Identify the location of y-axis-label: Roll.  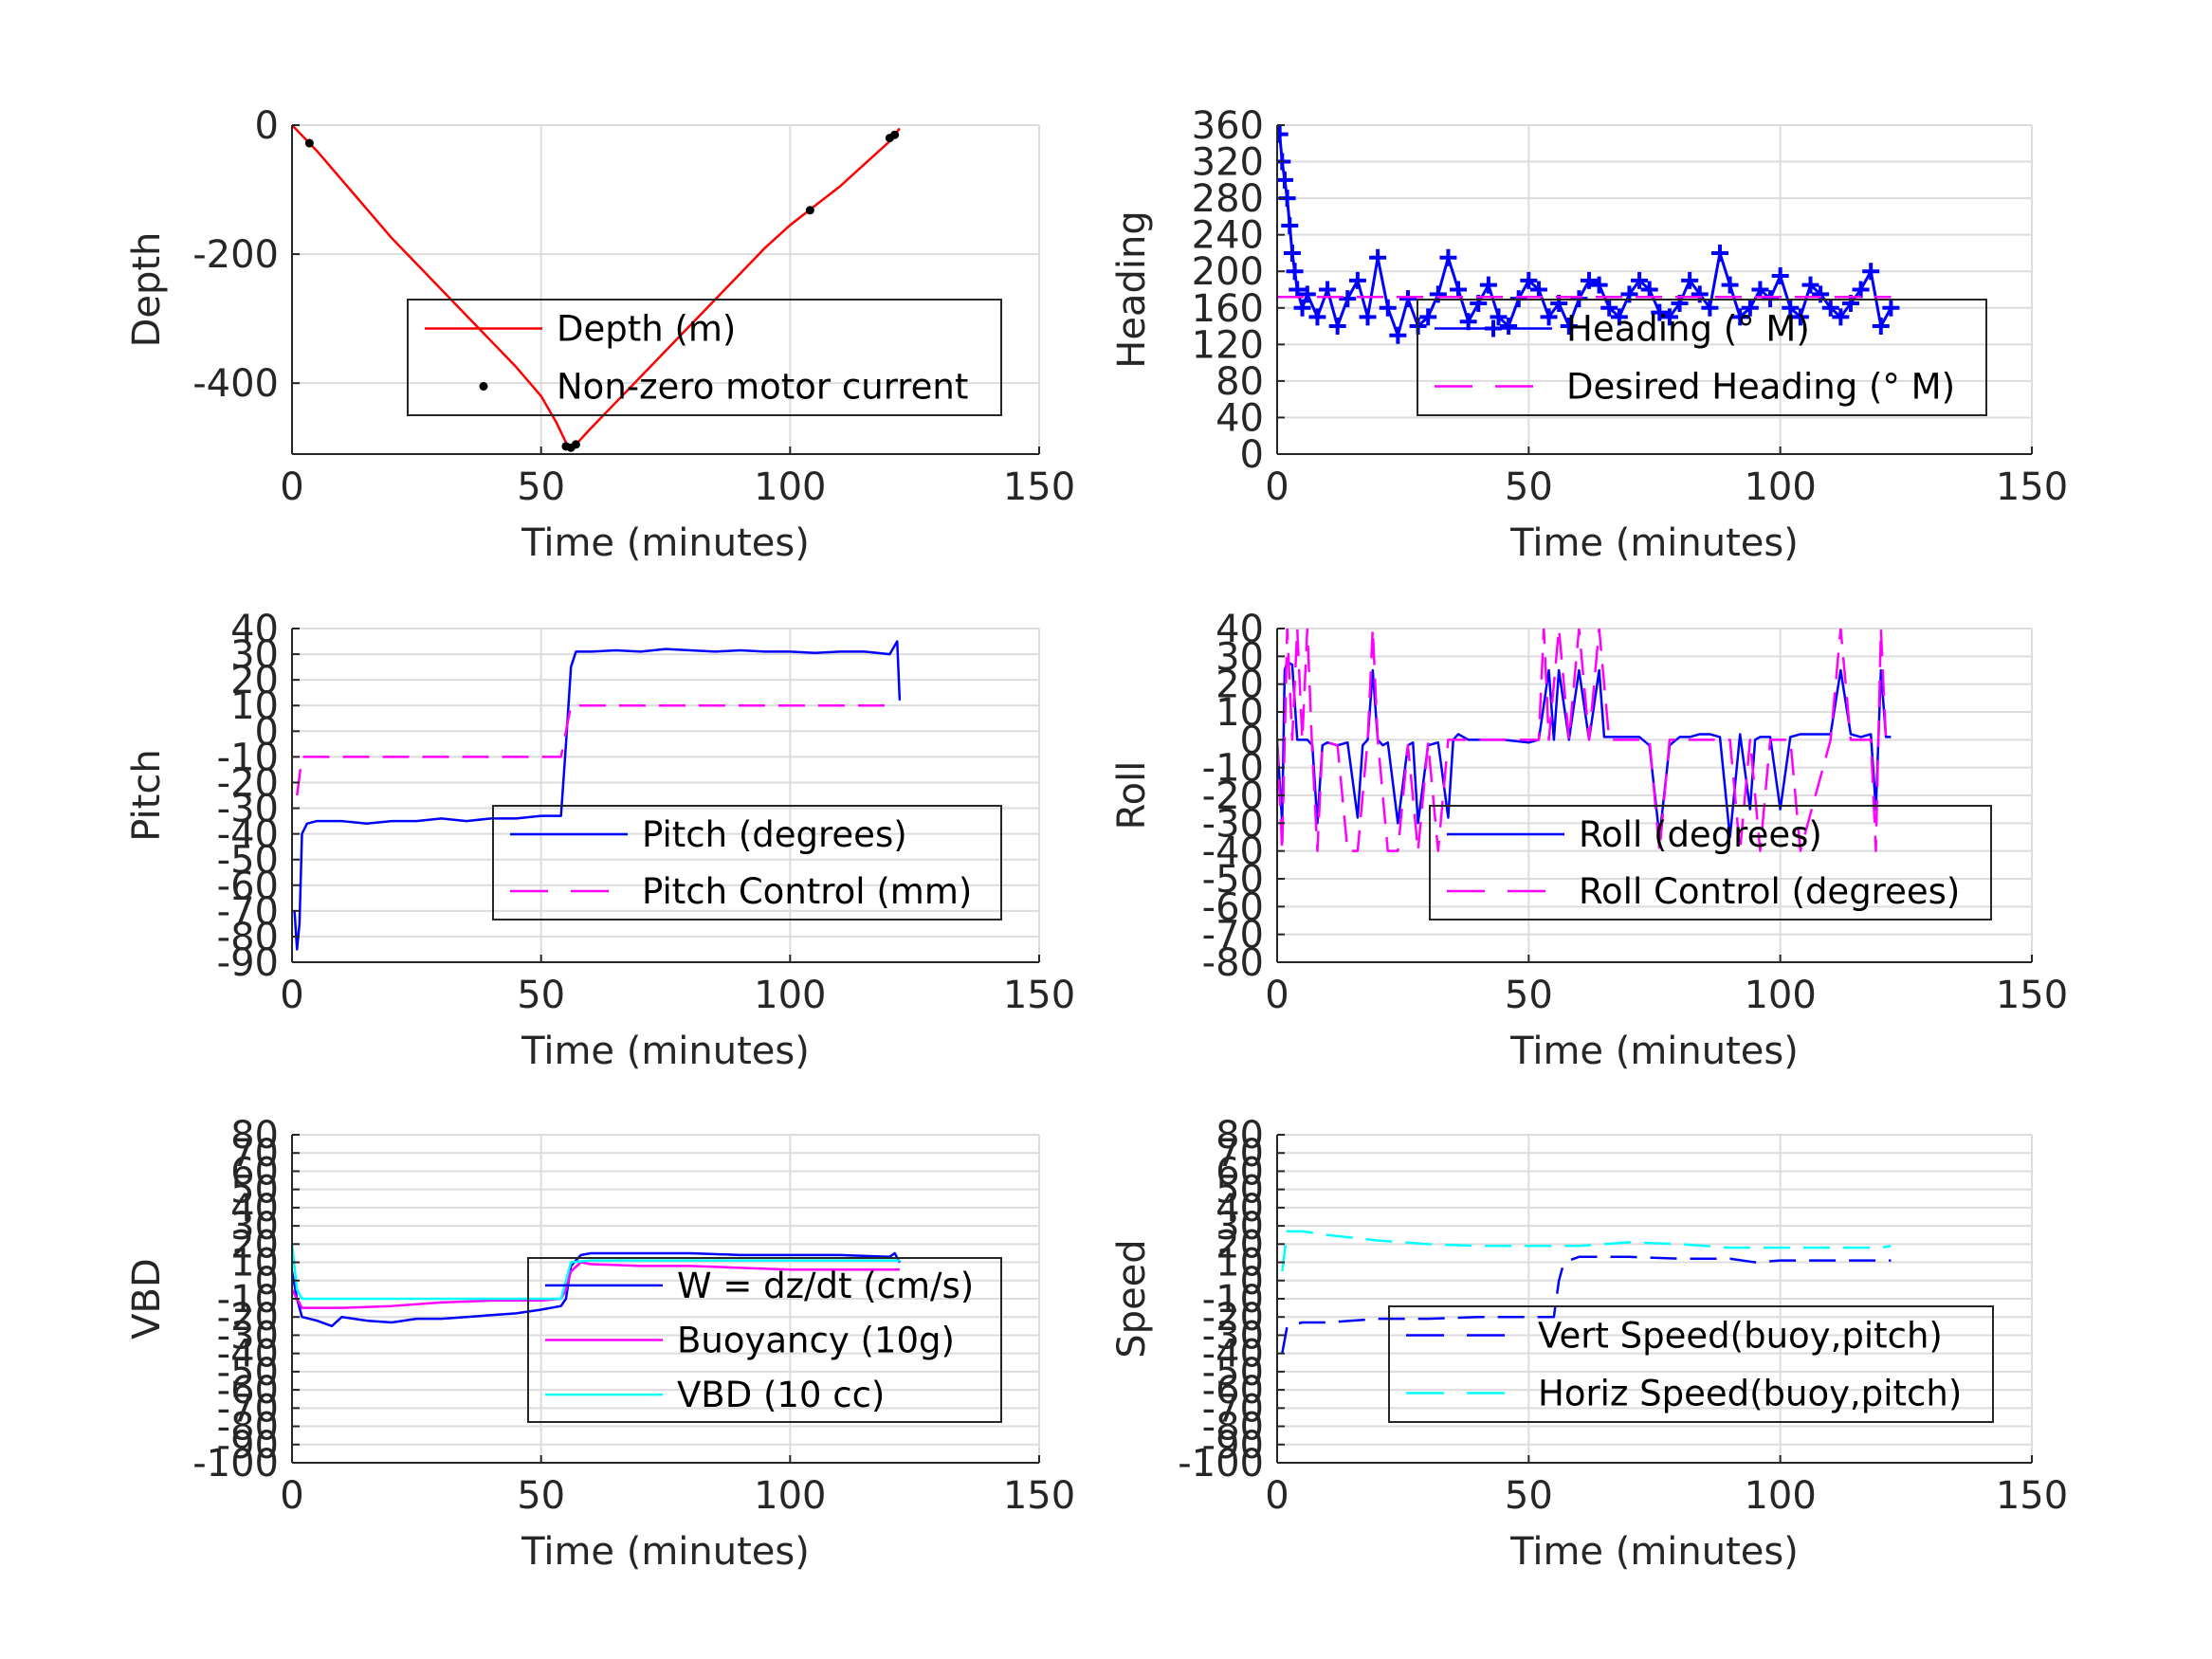
(1132, 795).